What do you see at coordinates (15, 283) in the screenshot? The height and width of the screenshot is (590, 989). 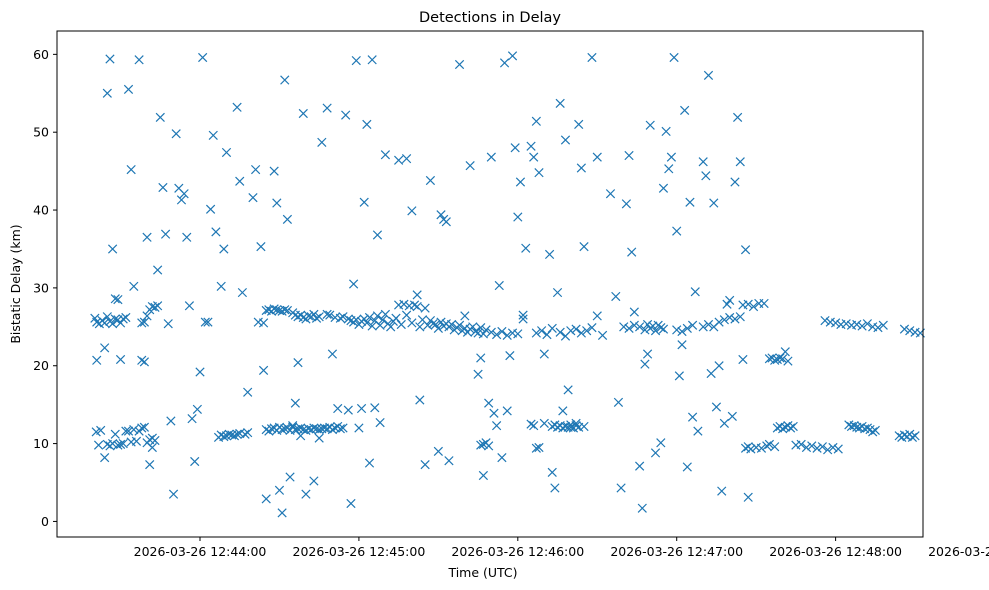 I see `y-axis-label: Bistatic Delay (km)` at bounding box center [15, 283].